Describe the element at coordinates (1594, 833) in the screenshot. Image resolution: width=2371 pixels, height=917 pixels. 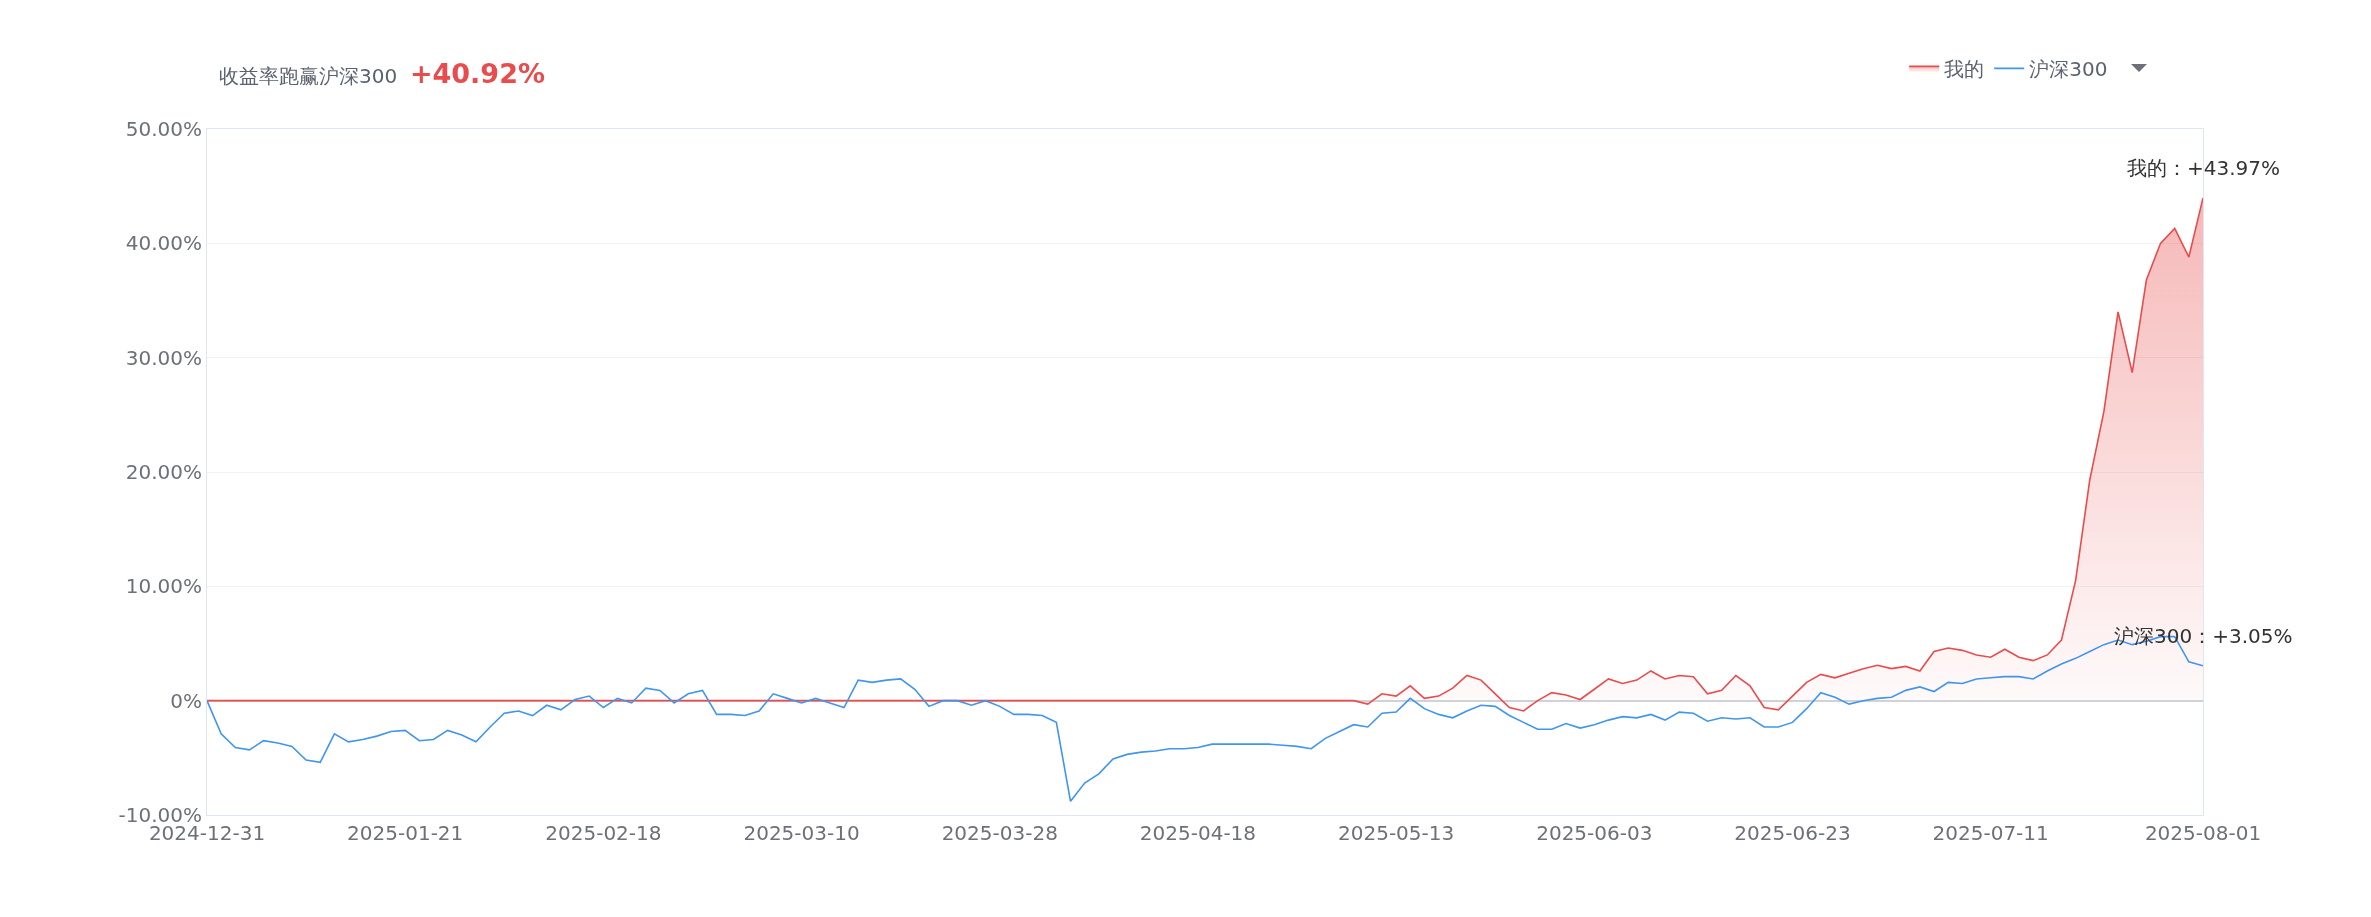
I see `x-tick-label: 2025-06-03` at that location.